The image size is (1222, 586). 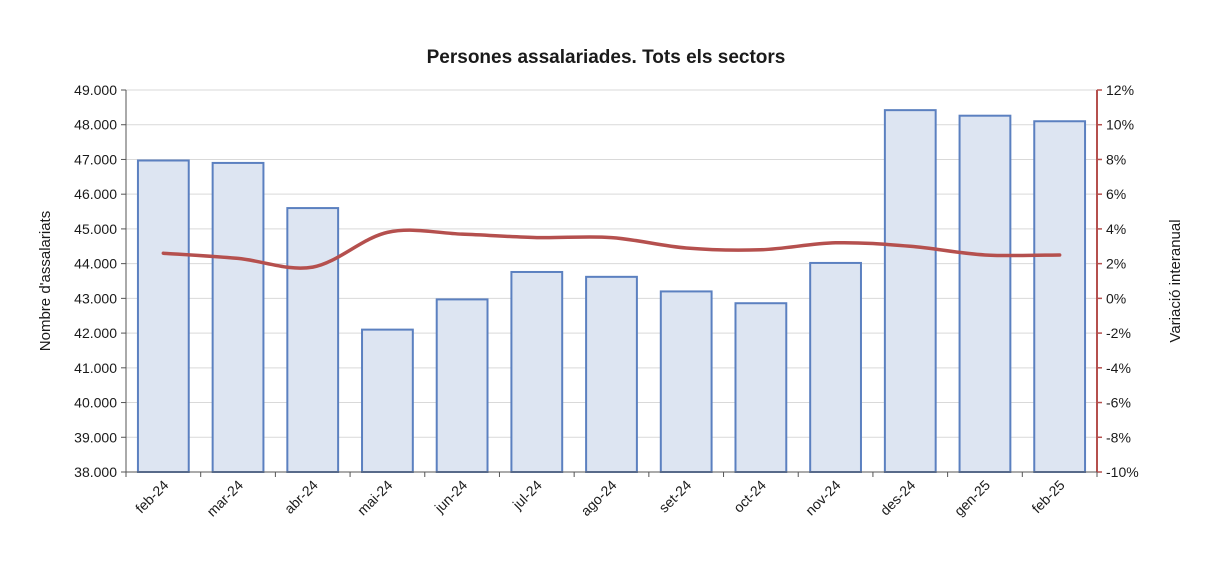 I want to click on x-tick-label: gen-25, so click(x=972, y=498).